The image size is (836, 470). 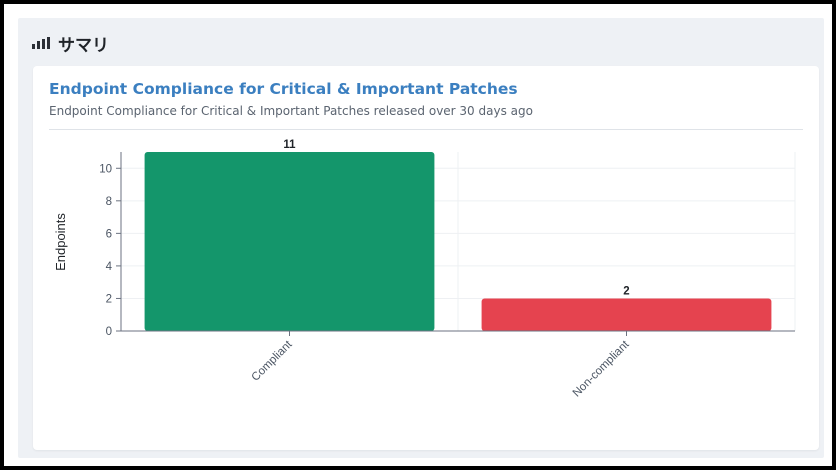 What do you see at coordinates (626, 291) in the screenshot?
I see `bar-value-label: 2` at bounding box center [626, 291].